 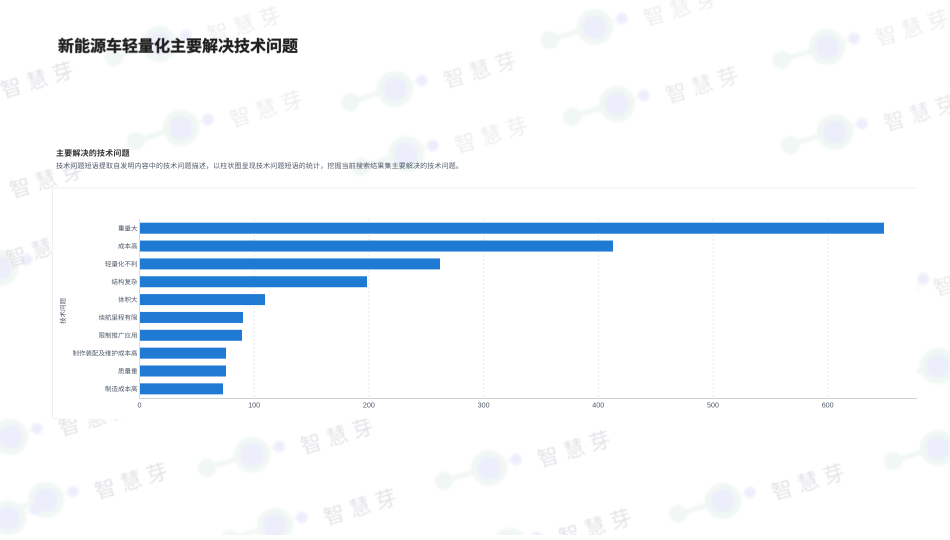 What do you see at coordinates (484, 405) in the screenshot?
I see `svg-text: 300` at bounding box center [484, 405].